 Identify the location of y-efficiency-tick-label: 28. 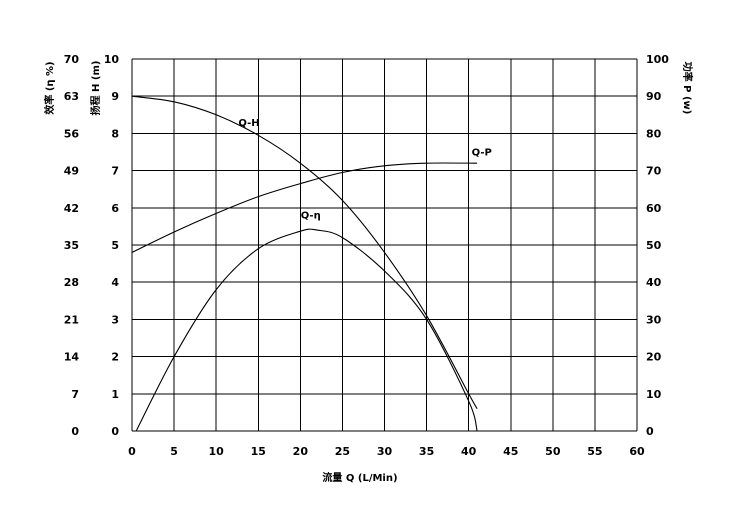
(71, 282).